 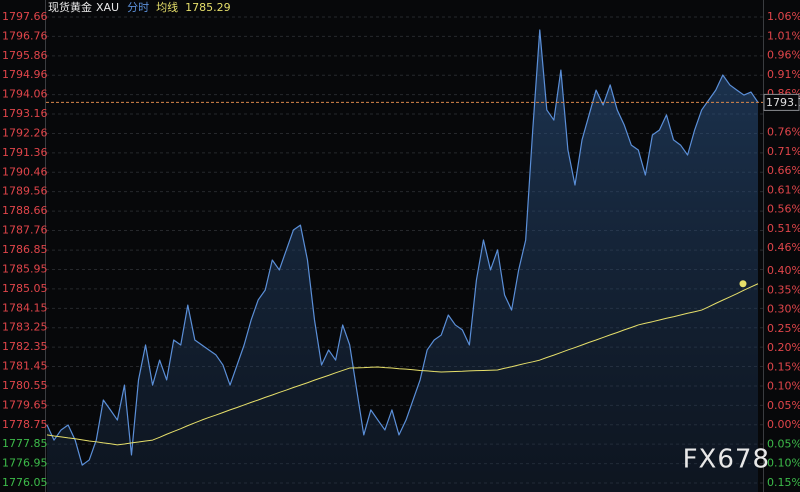 I want to click on y2-tick-label: 0.51%, so click(x=783, y=228).